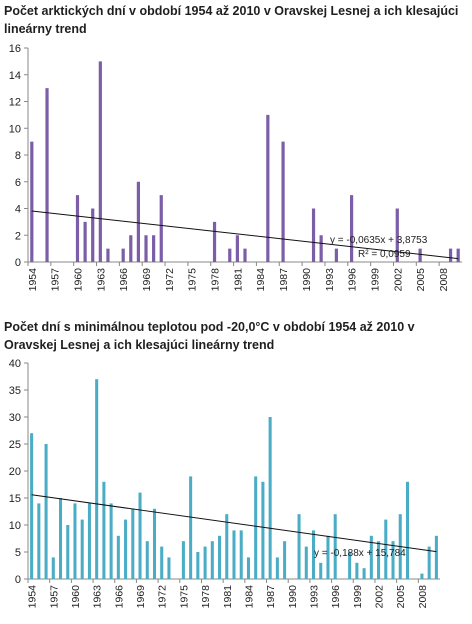 Image resolution: width=472 pixels, height=624 pixels. I want to click on y-tick-label: 8, so click(18, 156).